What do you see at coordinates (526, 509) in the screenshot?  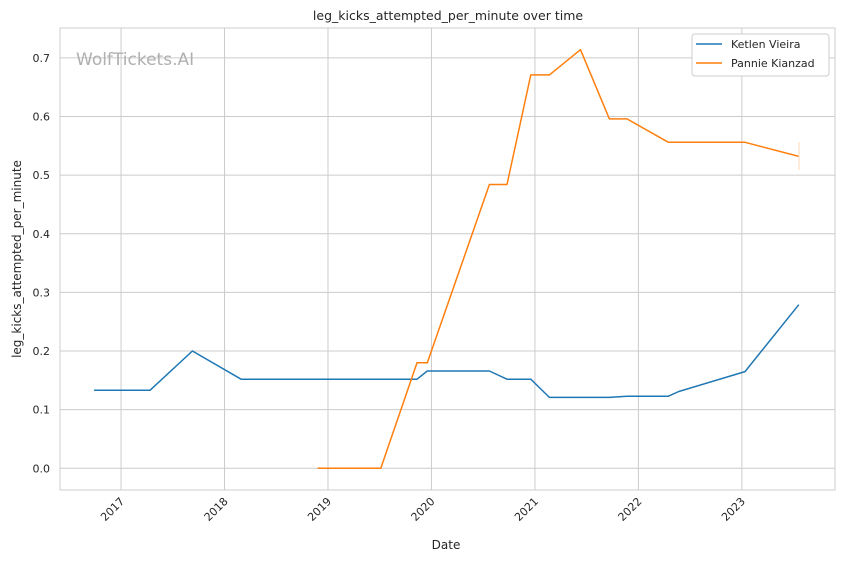 I see `x-tick-label: 2021` at bounding box center [526, 509].